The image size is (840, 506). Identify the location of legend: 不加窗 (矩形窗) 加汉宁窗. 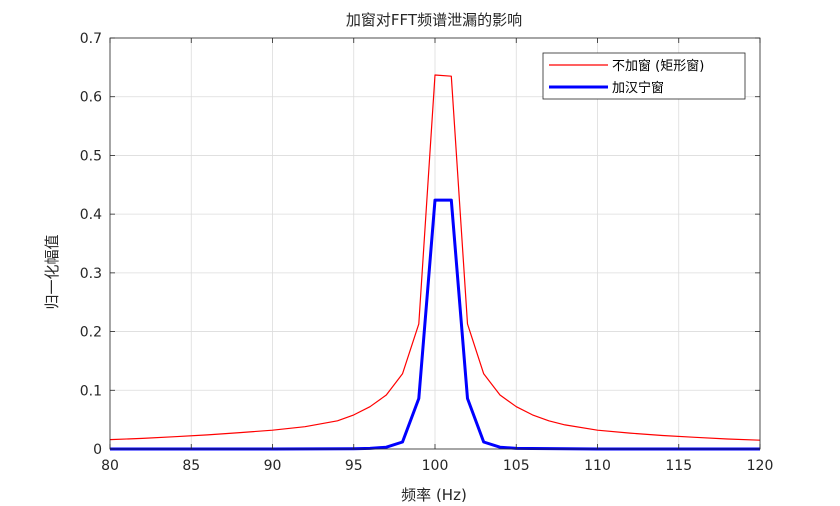
(644, 76).